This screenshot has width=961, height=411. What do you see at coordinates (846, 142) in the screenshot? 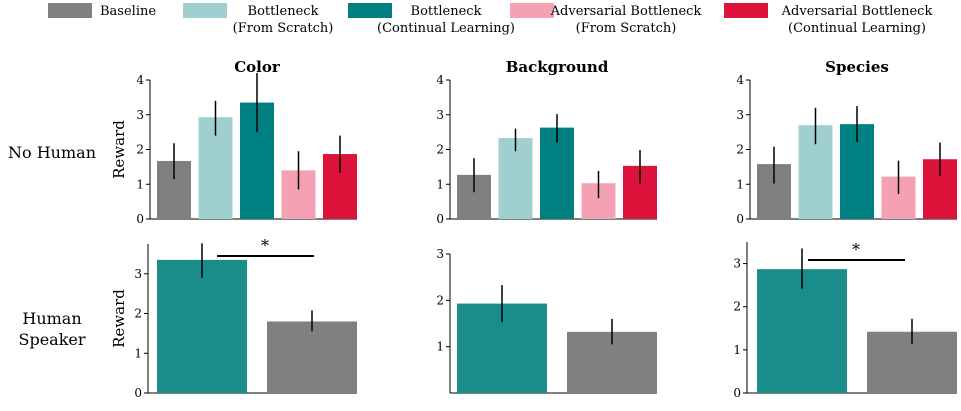
I see `chart-panel: 0 1 2 3 4 Species` at bounding box center [846, 142].